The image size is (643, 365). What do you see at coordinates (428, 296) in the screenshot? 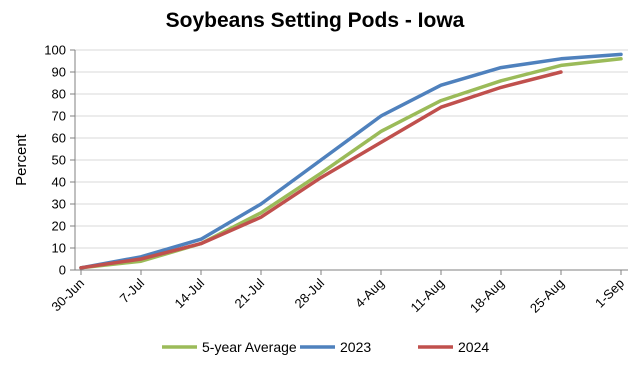
I see `x-tick-label: 11-Aug` at bounding box center [428, 296].